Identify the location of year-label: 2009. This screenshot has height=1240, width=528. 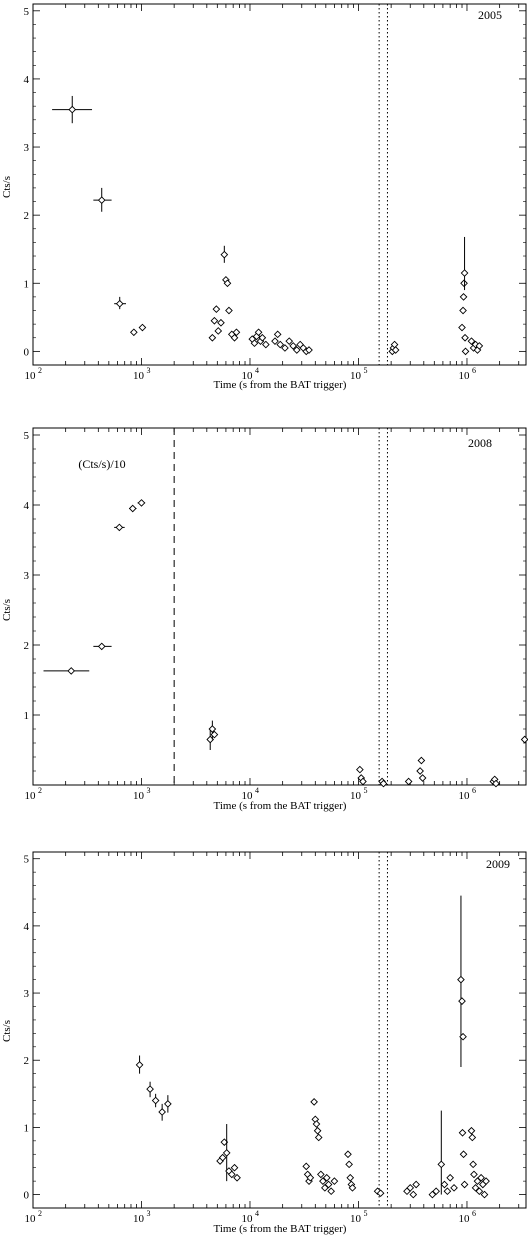
(498, 864).